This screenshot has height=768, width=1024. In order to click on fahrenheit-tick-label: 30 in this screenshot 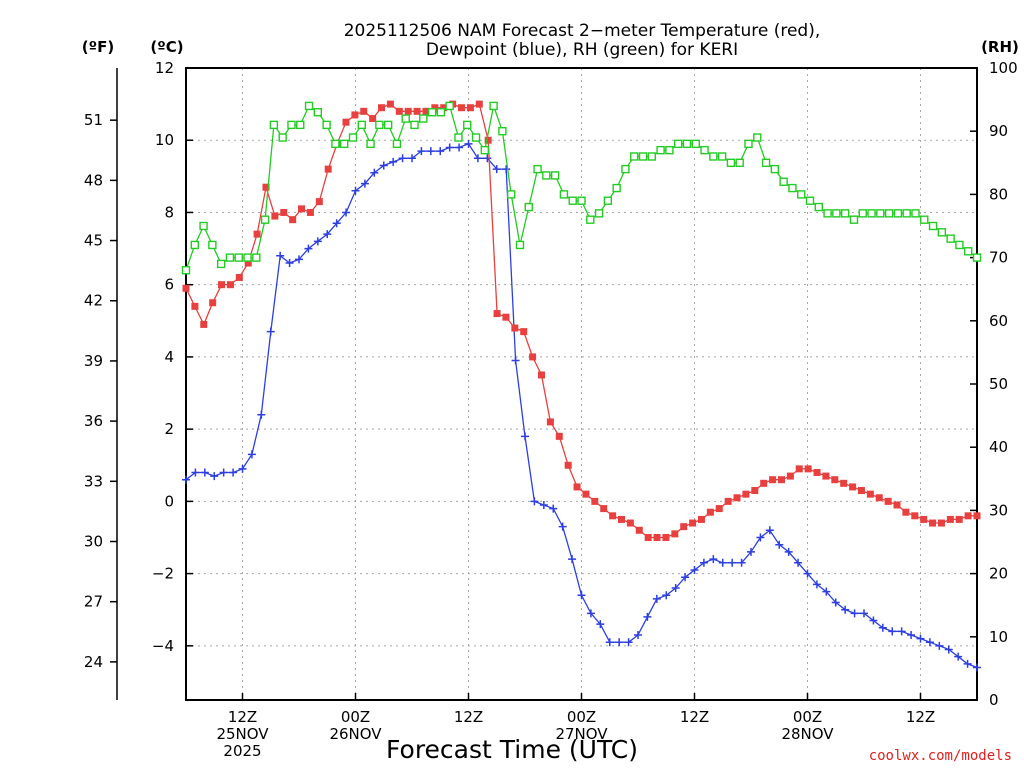, I will do `click(93, 541)`.